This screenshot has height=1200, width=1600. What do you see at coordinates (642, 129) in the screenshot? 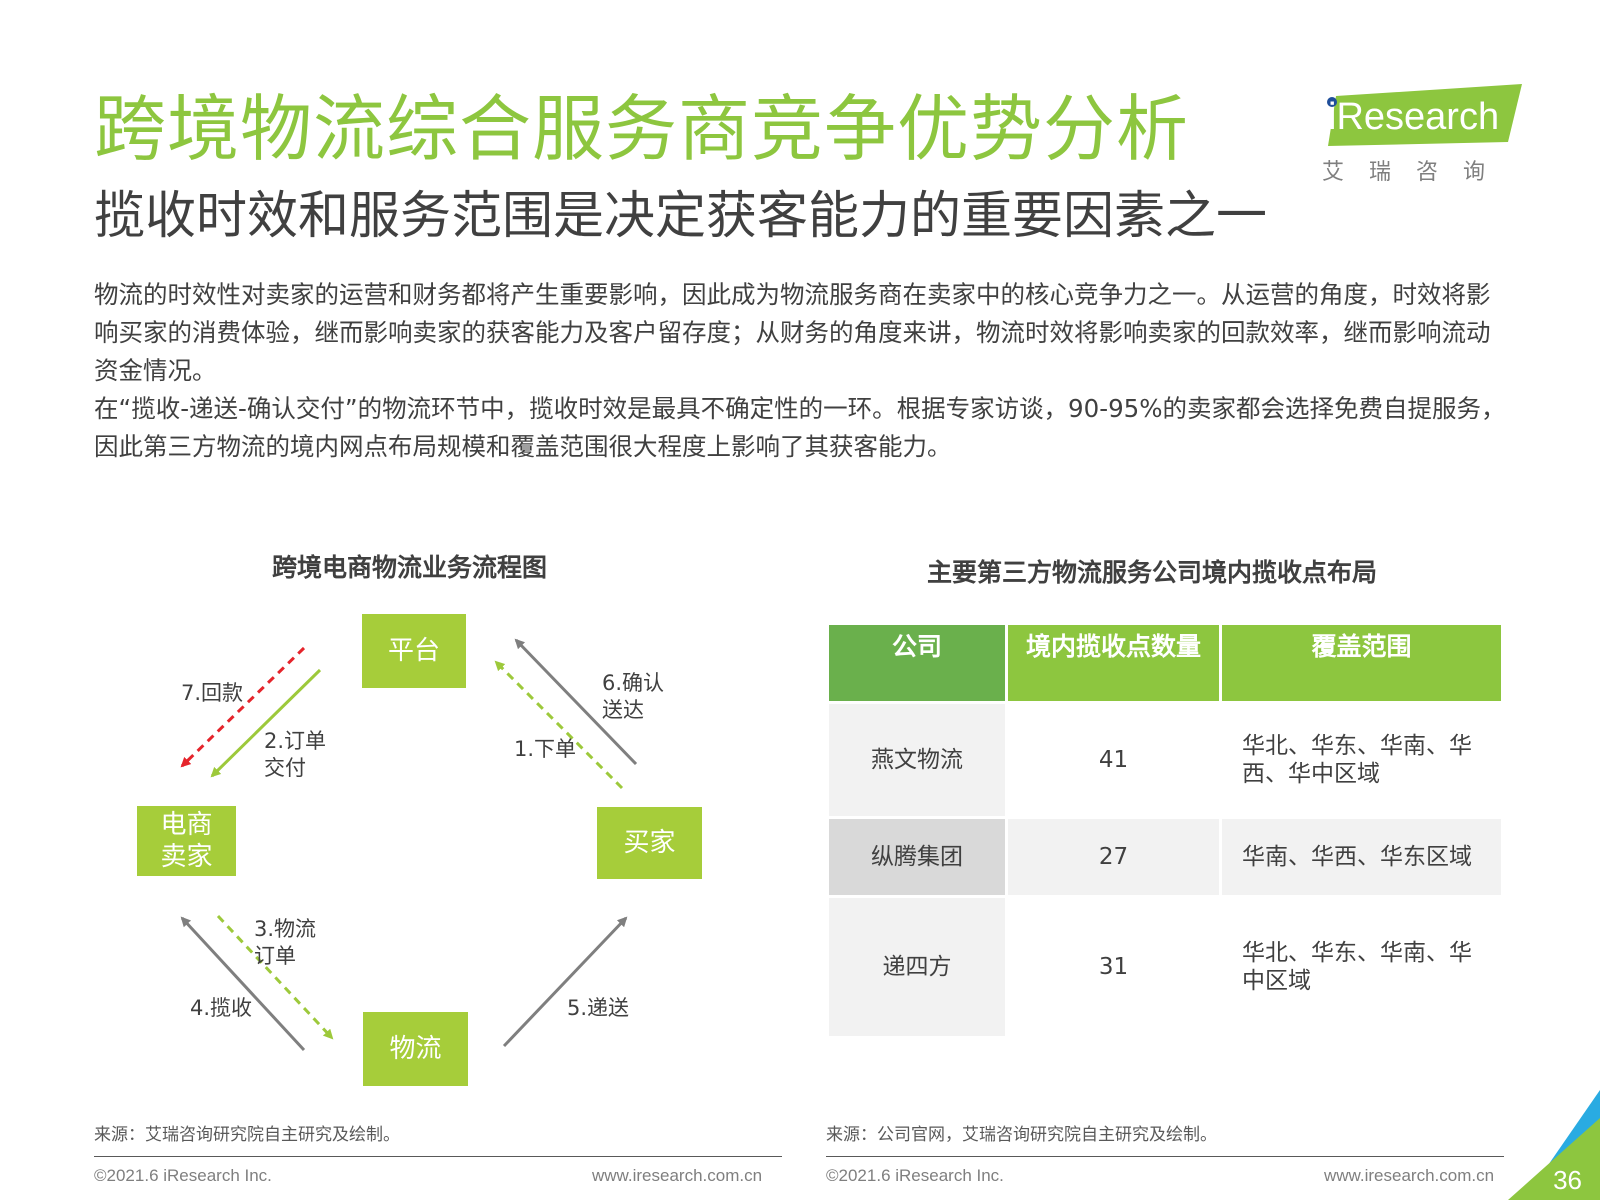
I see `page-title: 跨境物流综合服务商竞争优势分析` at bounding box center [642, 129].